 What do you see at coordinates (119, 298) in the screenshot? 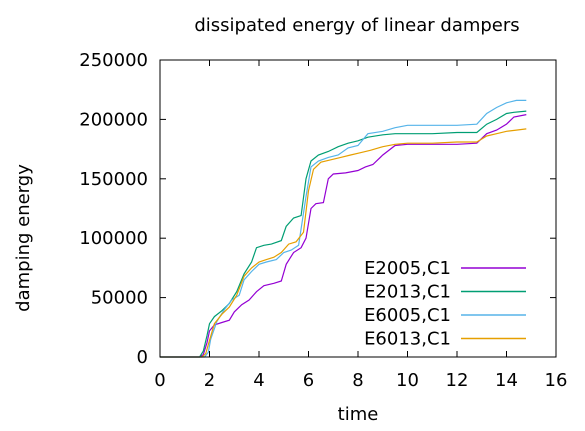
I see `y-tick-label: 50000` at bounding box center [119, 298].